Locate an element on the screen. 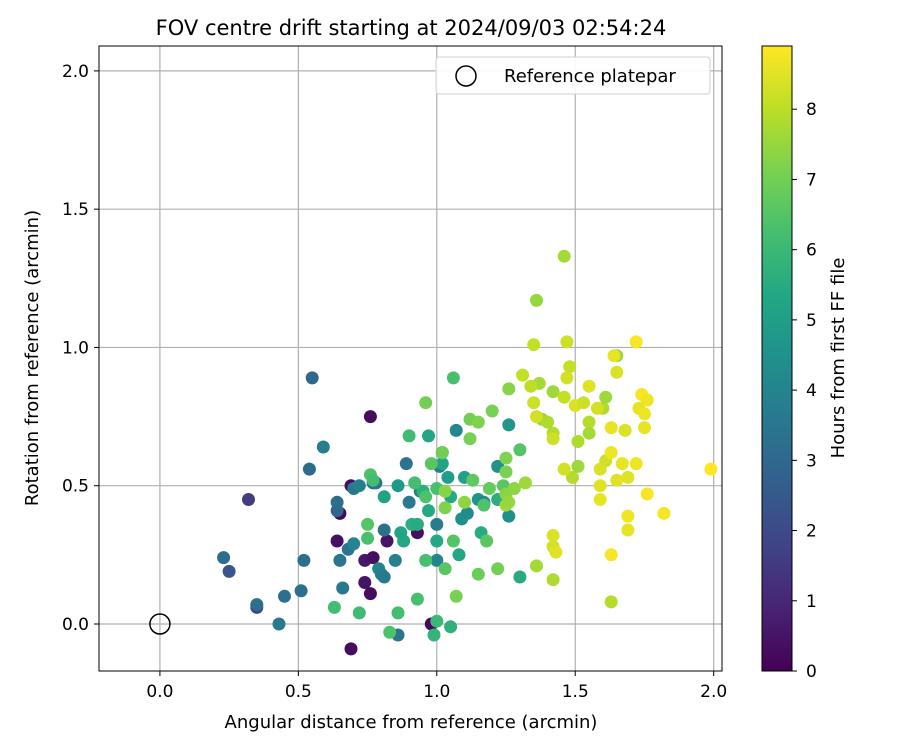  colorbar-label: Hours from first FF file is located at coordinates (838, 358).